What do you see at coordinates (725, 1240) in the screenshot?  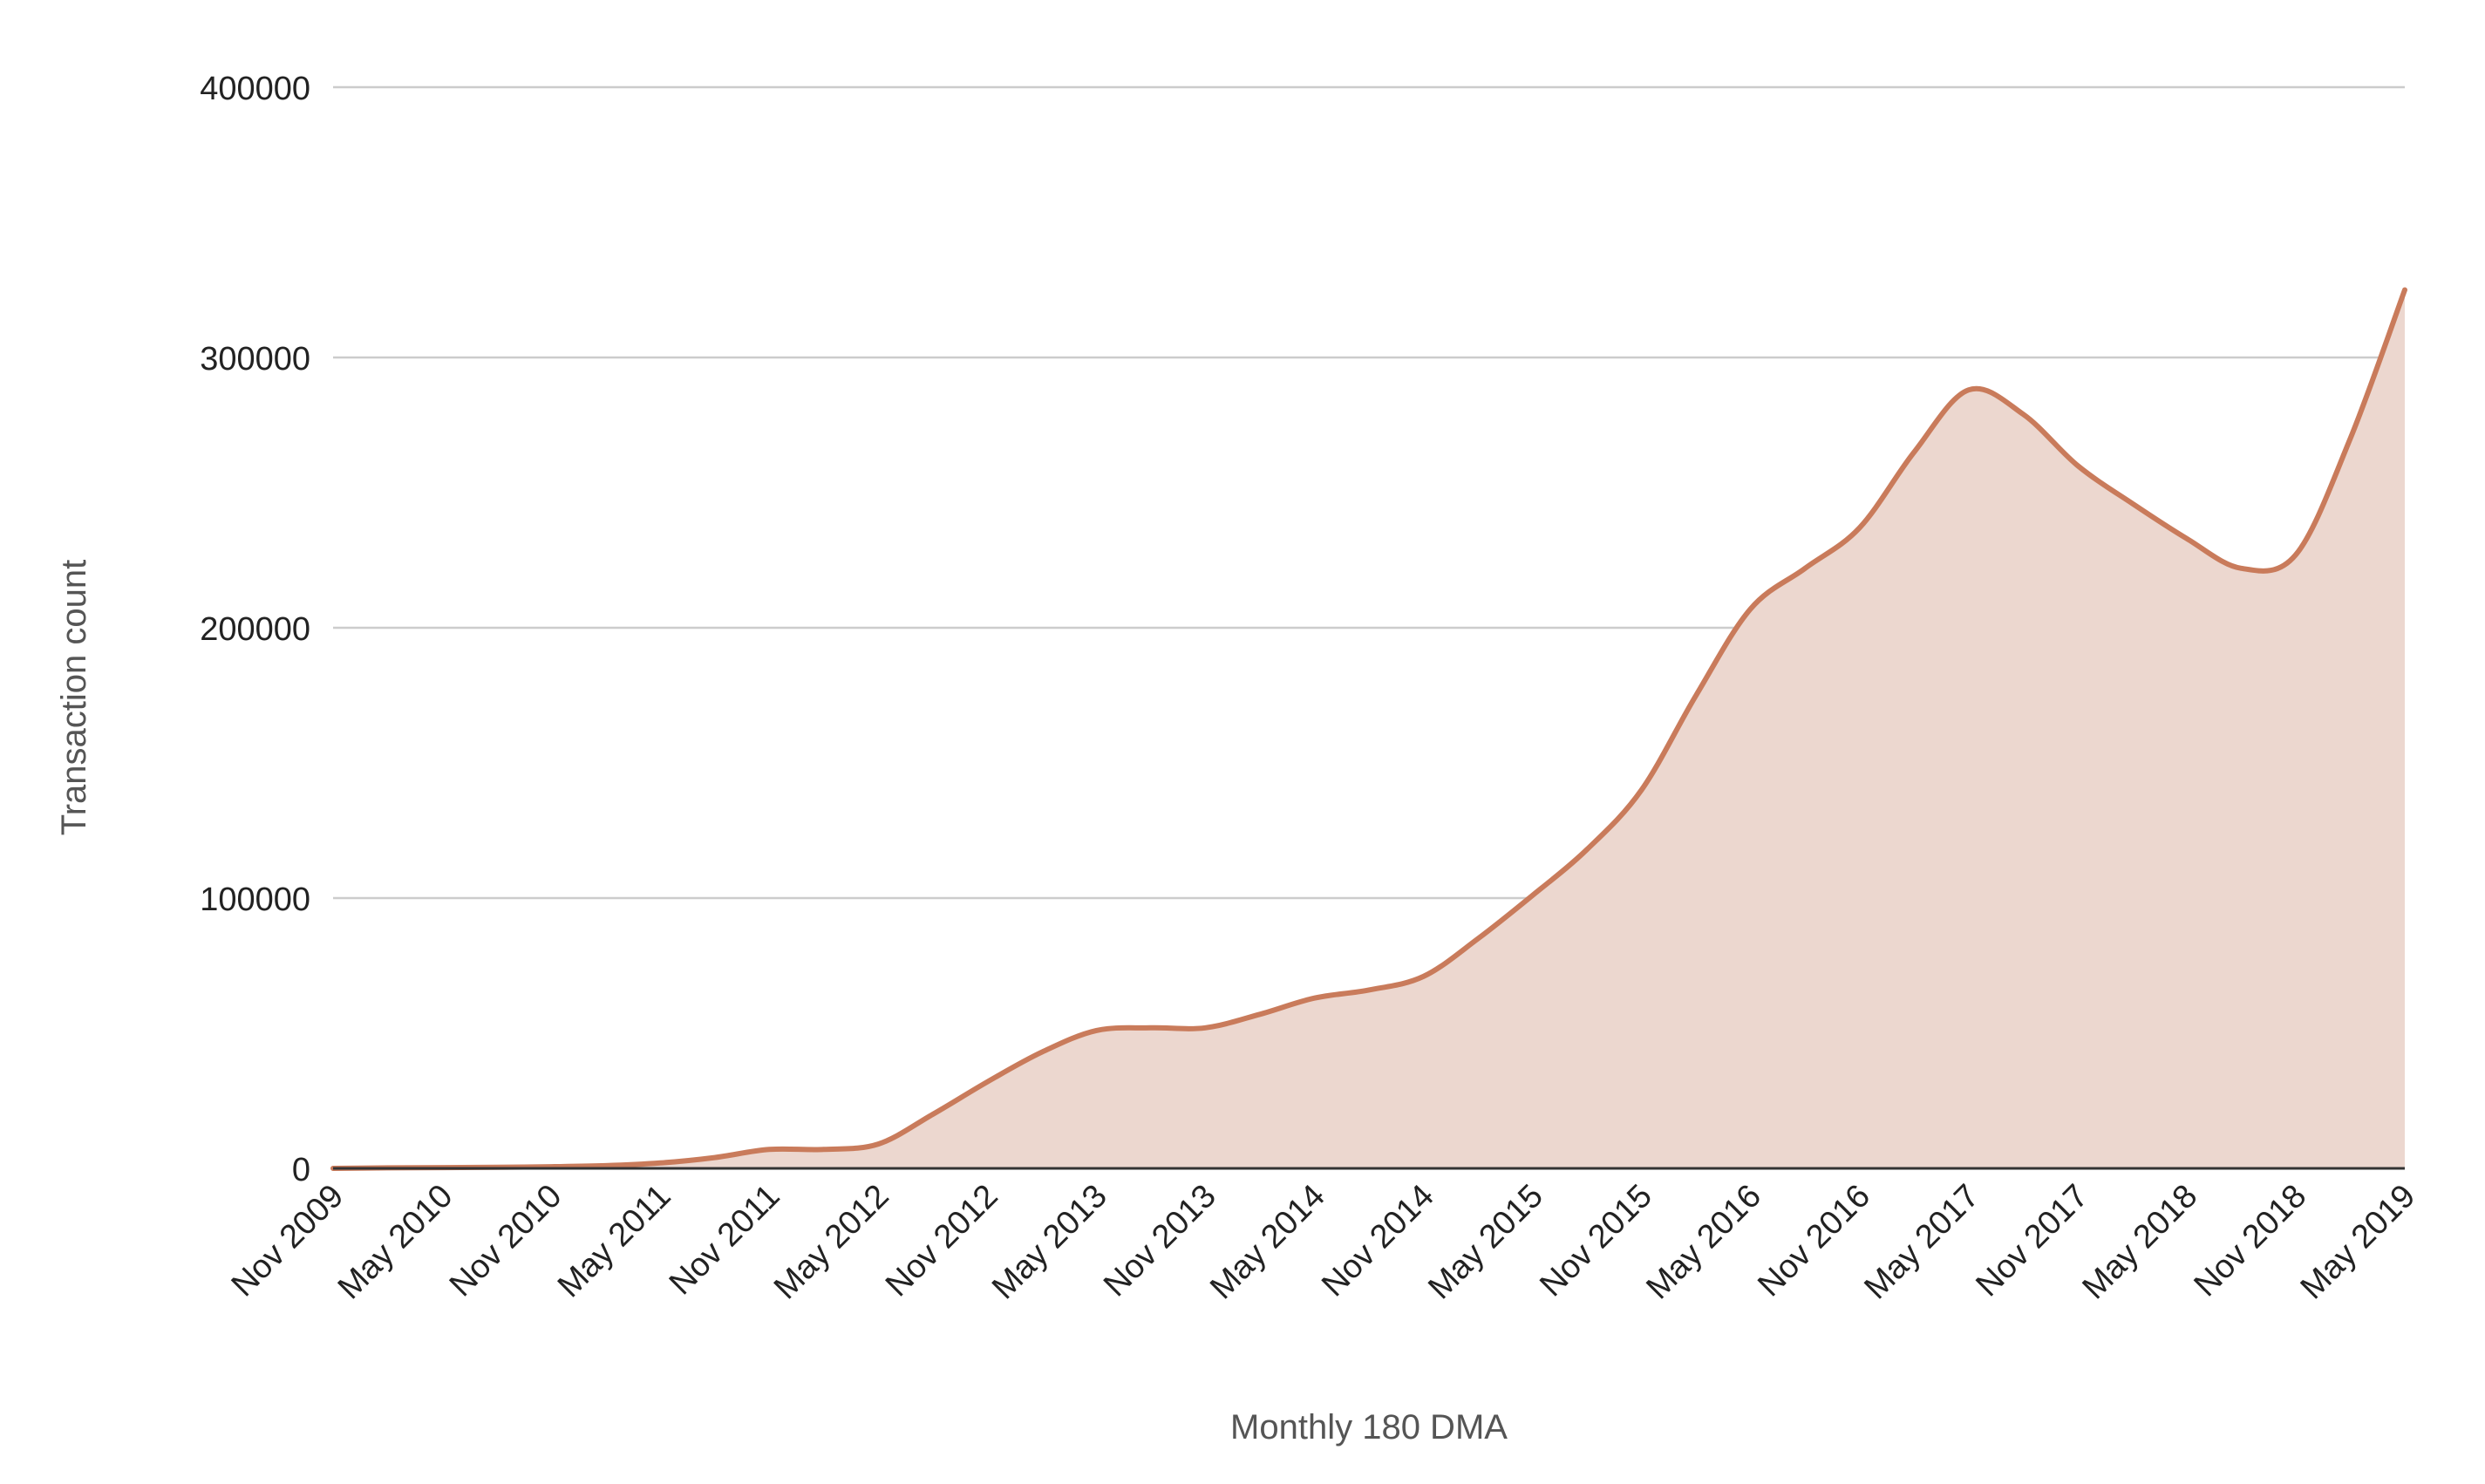 I see `x-tick-label: Nov 2011` at bounding box center [725, 1240].